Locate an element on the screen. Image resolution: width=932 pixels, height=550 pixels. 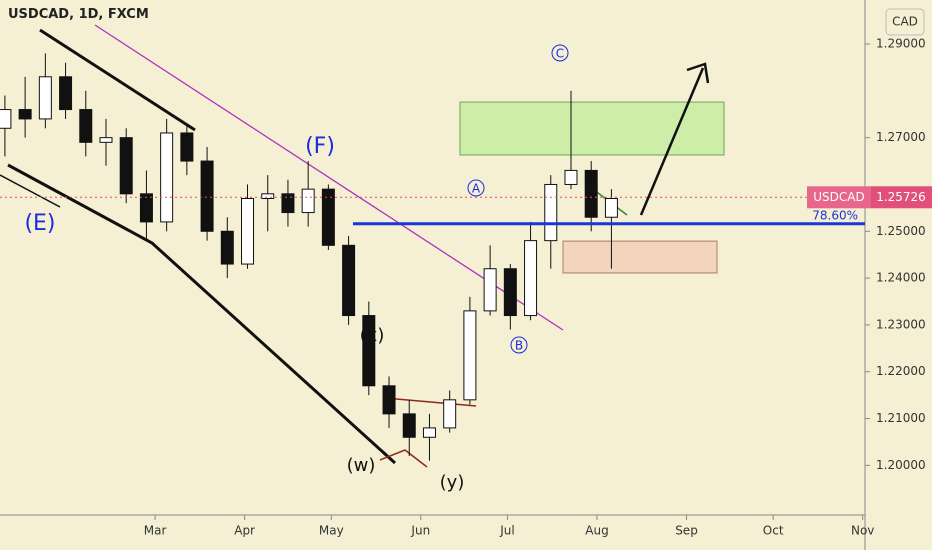
wave-label: (y) is located at coordinates (452, 482).